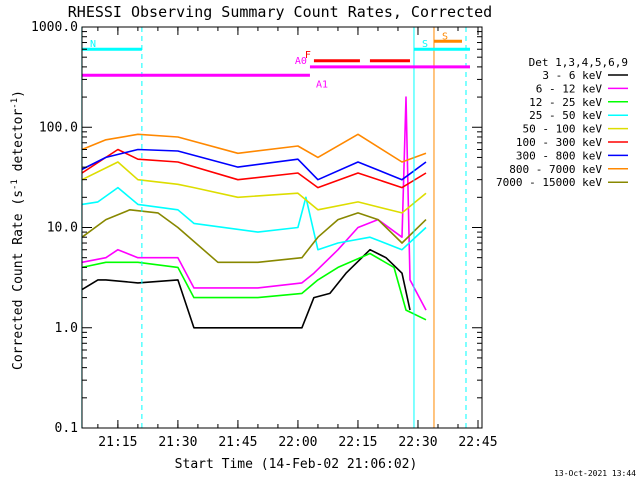 This screenshot has width=640, height=480. Describe the element at coordinates (58, 127) in the screenshot. I see `y-tick-label: 100.0` at that location.